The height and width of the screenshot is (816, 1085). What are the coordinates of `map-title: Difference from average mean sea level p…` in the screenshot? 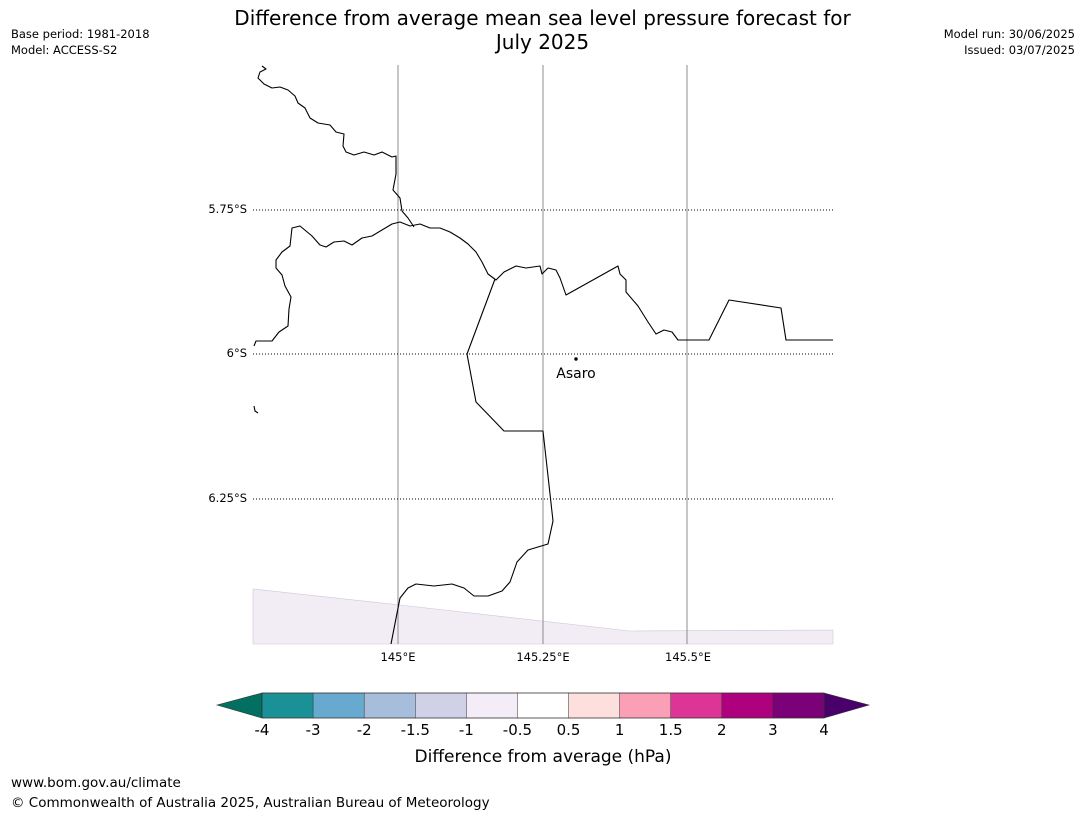 It's located at (542, 30).